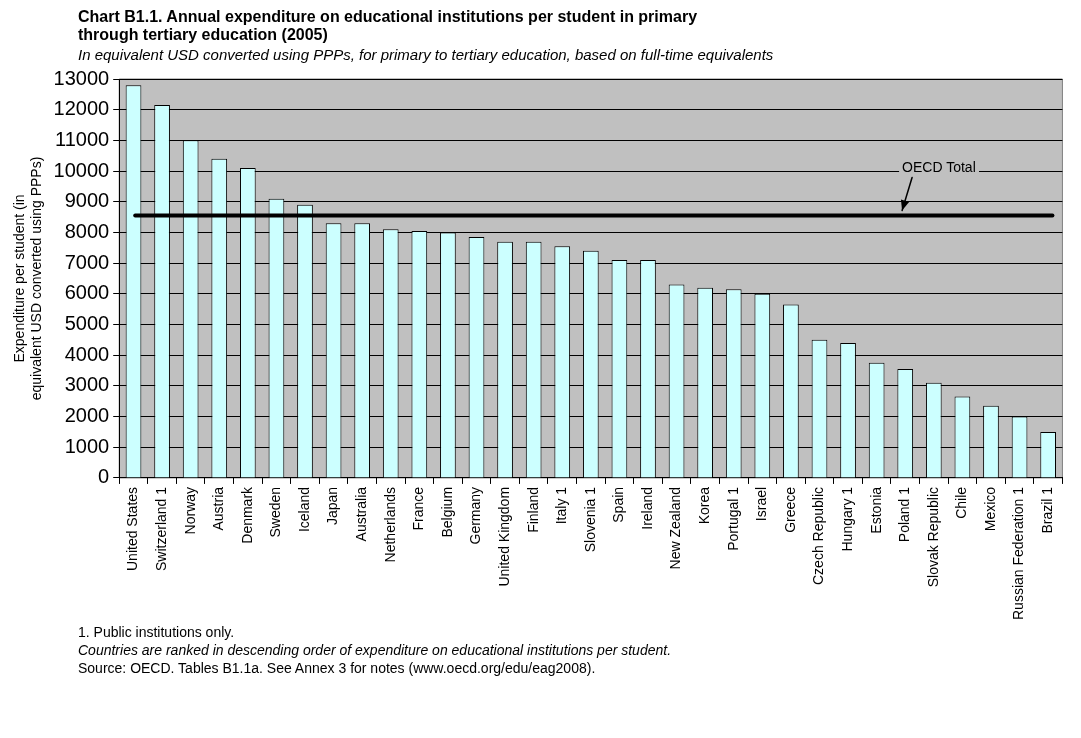 This screenshot has width=1081, height=738. Describe the element at coordinates (426, 54) in the screenshot. I see `chart-subtitle: In equivalent USD converted using PPPs, for primary to tertiary education, based on full-time equivalents` at that location.